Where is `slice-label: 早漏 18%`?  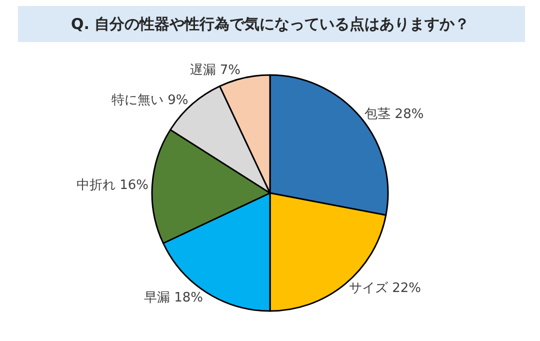
slice-label: 早漏 18% is located at coordinates (174, 298).